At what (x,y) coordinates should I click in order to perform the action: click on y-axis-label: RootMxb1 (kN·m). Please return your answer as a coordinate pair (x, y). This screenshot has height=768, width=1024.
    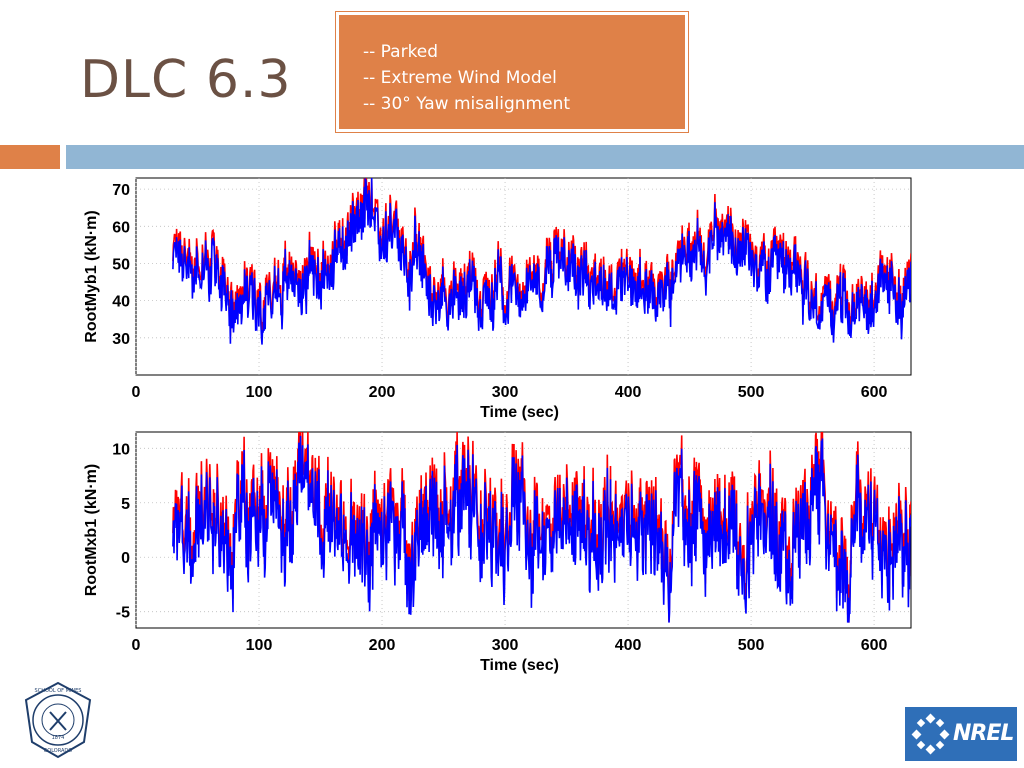
    Looking at the image, I should click on (91, 530).